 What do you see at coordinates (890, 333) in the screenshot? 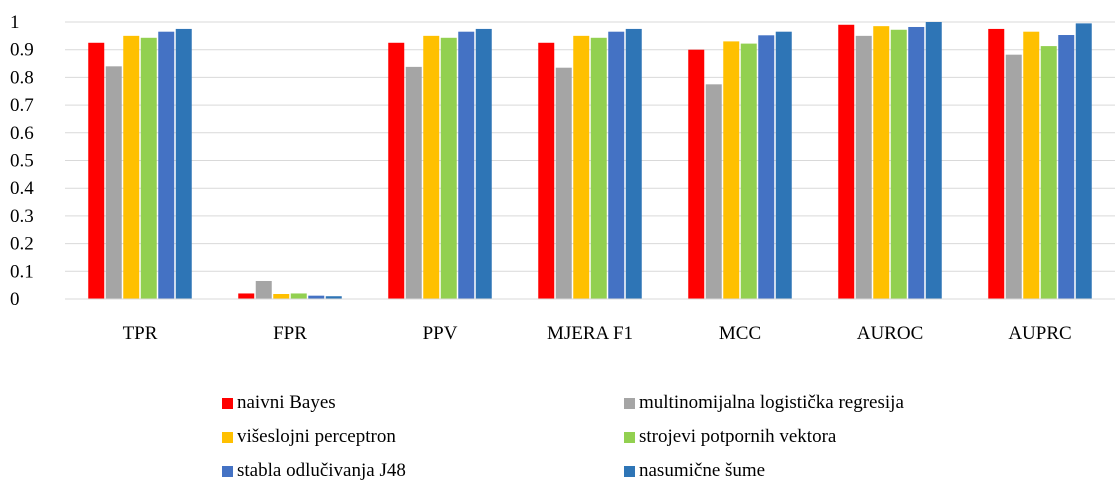
I see `x-category-label: AUROC` at bounding box center [890, 333].